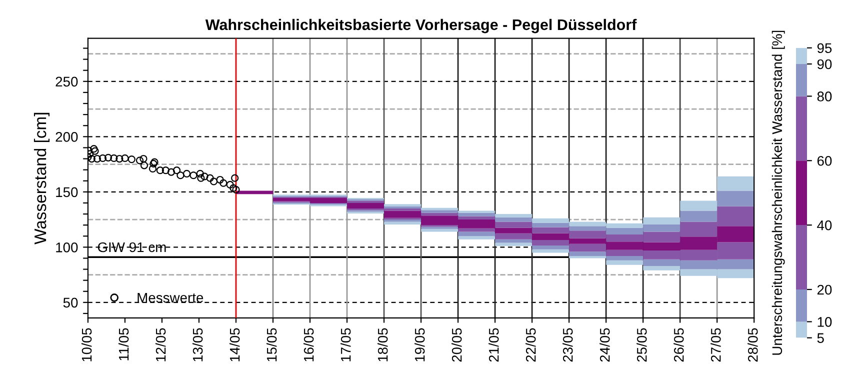 Image resolution: width=854 pixels, height=383 pixels. Describe the element at coordinates (132, 247) in the screenshot. I see `ref-line-label: GIW 91 cm` at that location.